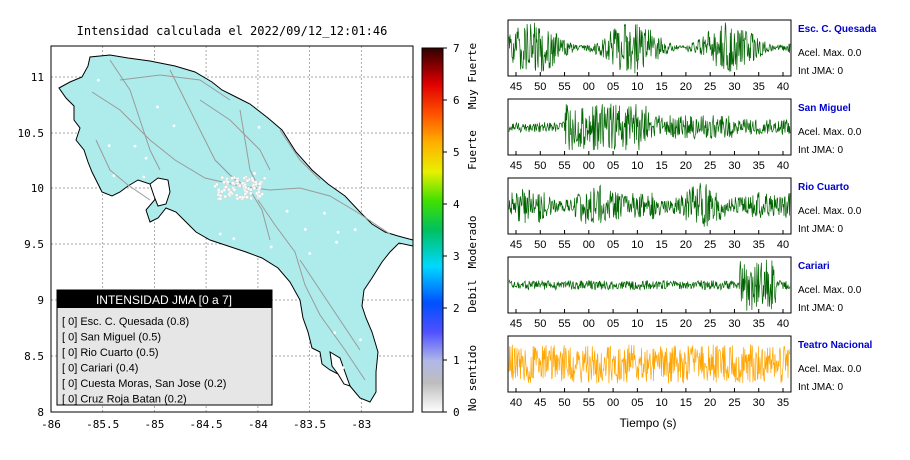 This screenshot has height=460, width=910. Describe the element at coordinates (111, 338) in the screenshot. I see `legend-item: [ 0] San Miguel (0.5)` at that location.